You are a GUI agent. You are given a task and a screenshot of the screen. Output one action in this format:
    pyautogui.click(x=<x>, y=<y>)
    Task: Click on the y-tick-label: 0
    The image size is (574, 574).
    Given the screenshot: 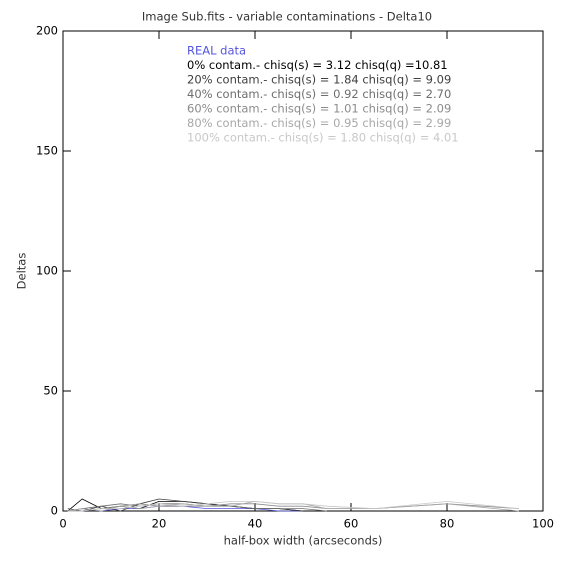 What is the action you would take?
    pyautogui.click(x=54, y=511)
    